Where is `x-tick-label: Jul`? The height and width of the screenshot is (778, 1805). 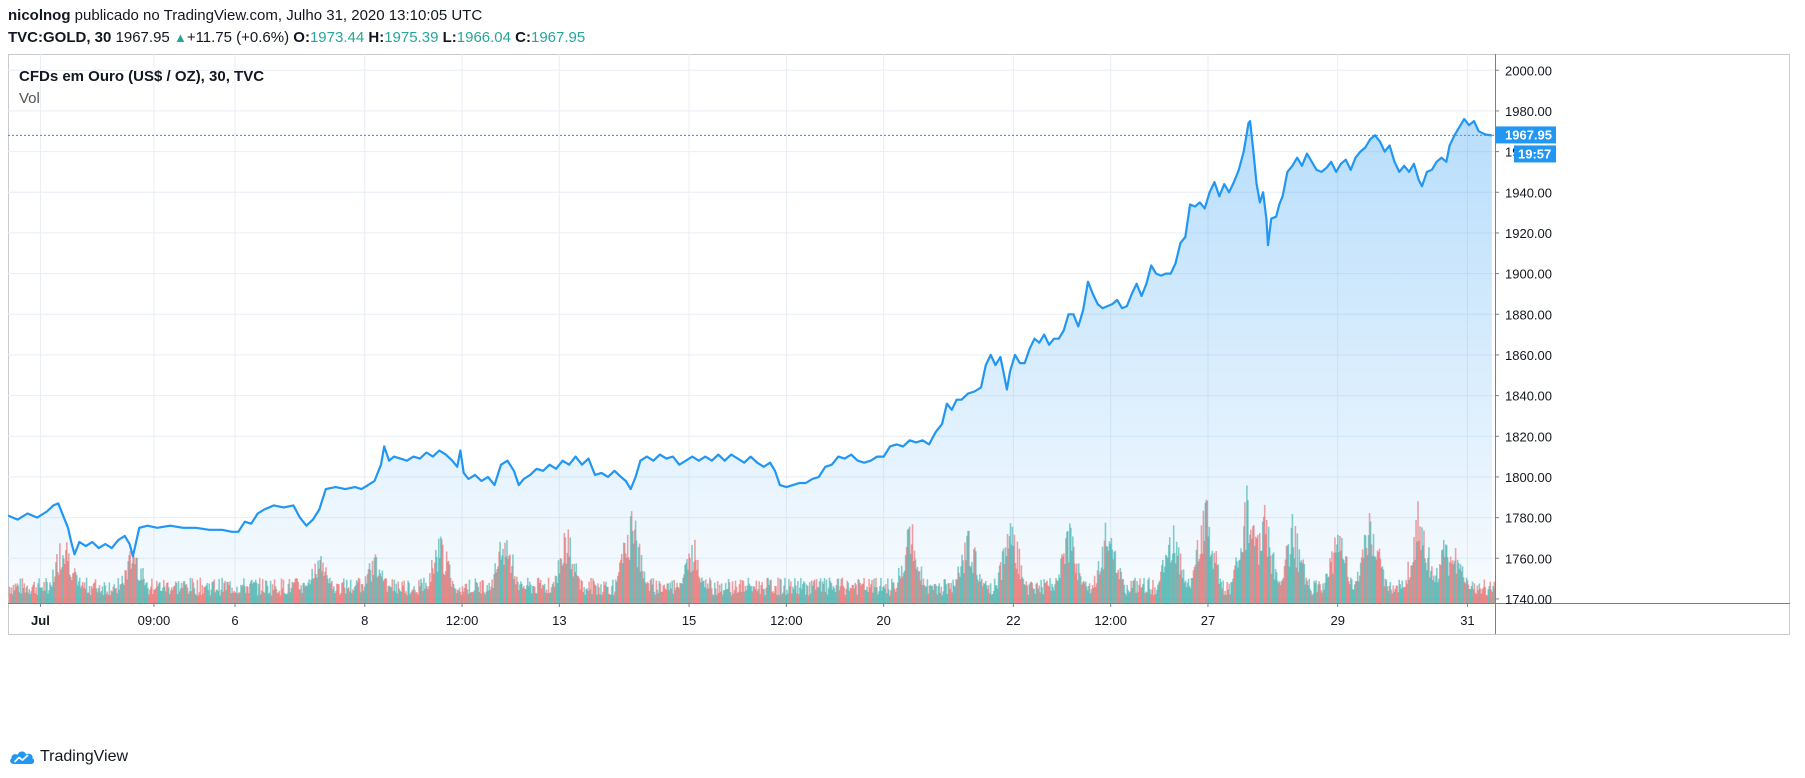 x-tick-label: Jul is located at coordinates (40, 620).